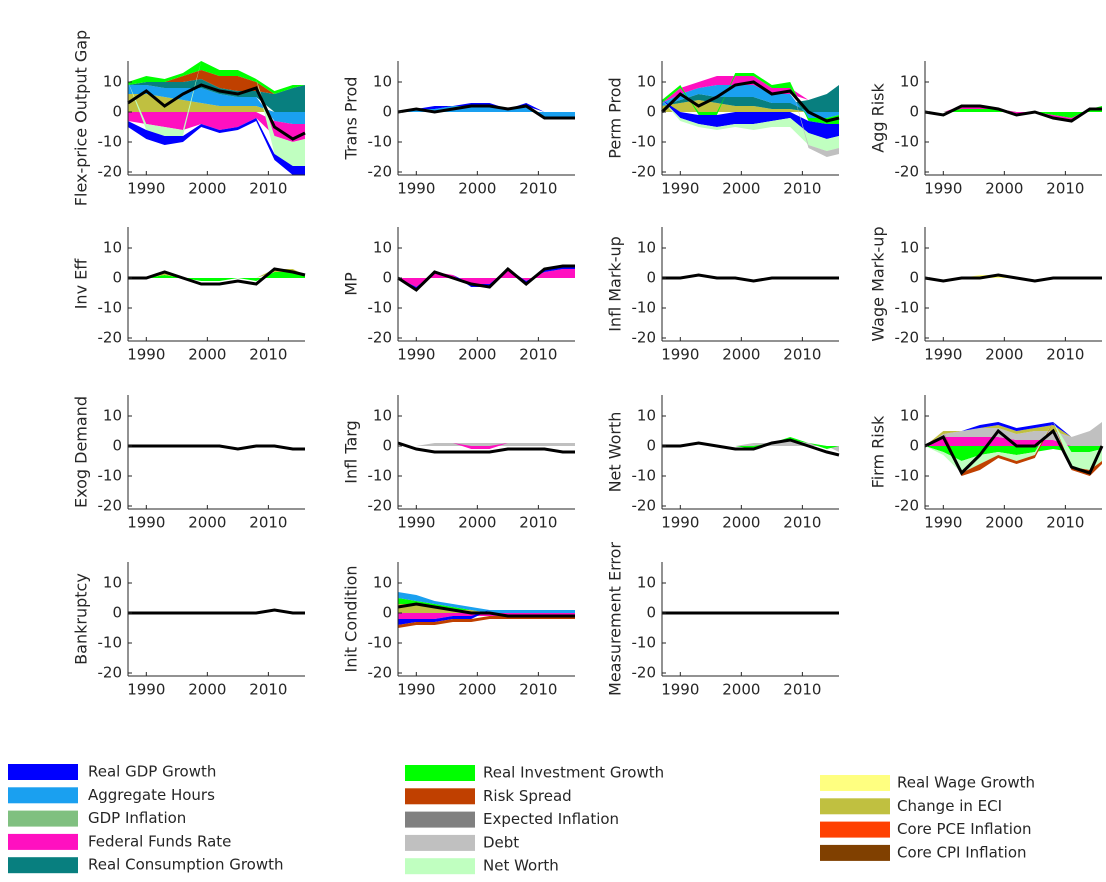 The height and width of the screenshot is (882, 1106). I want to click on panel: -20 -10 0 10 1990 2000 2010 Init Condition, so click(458, 630).